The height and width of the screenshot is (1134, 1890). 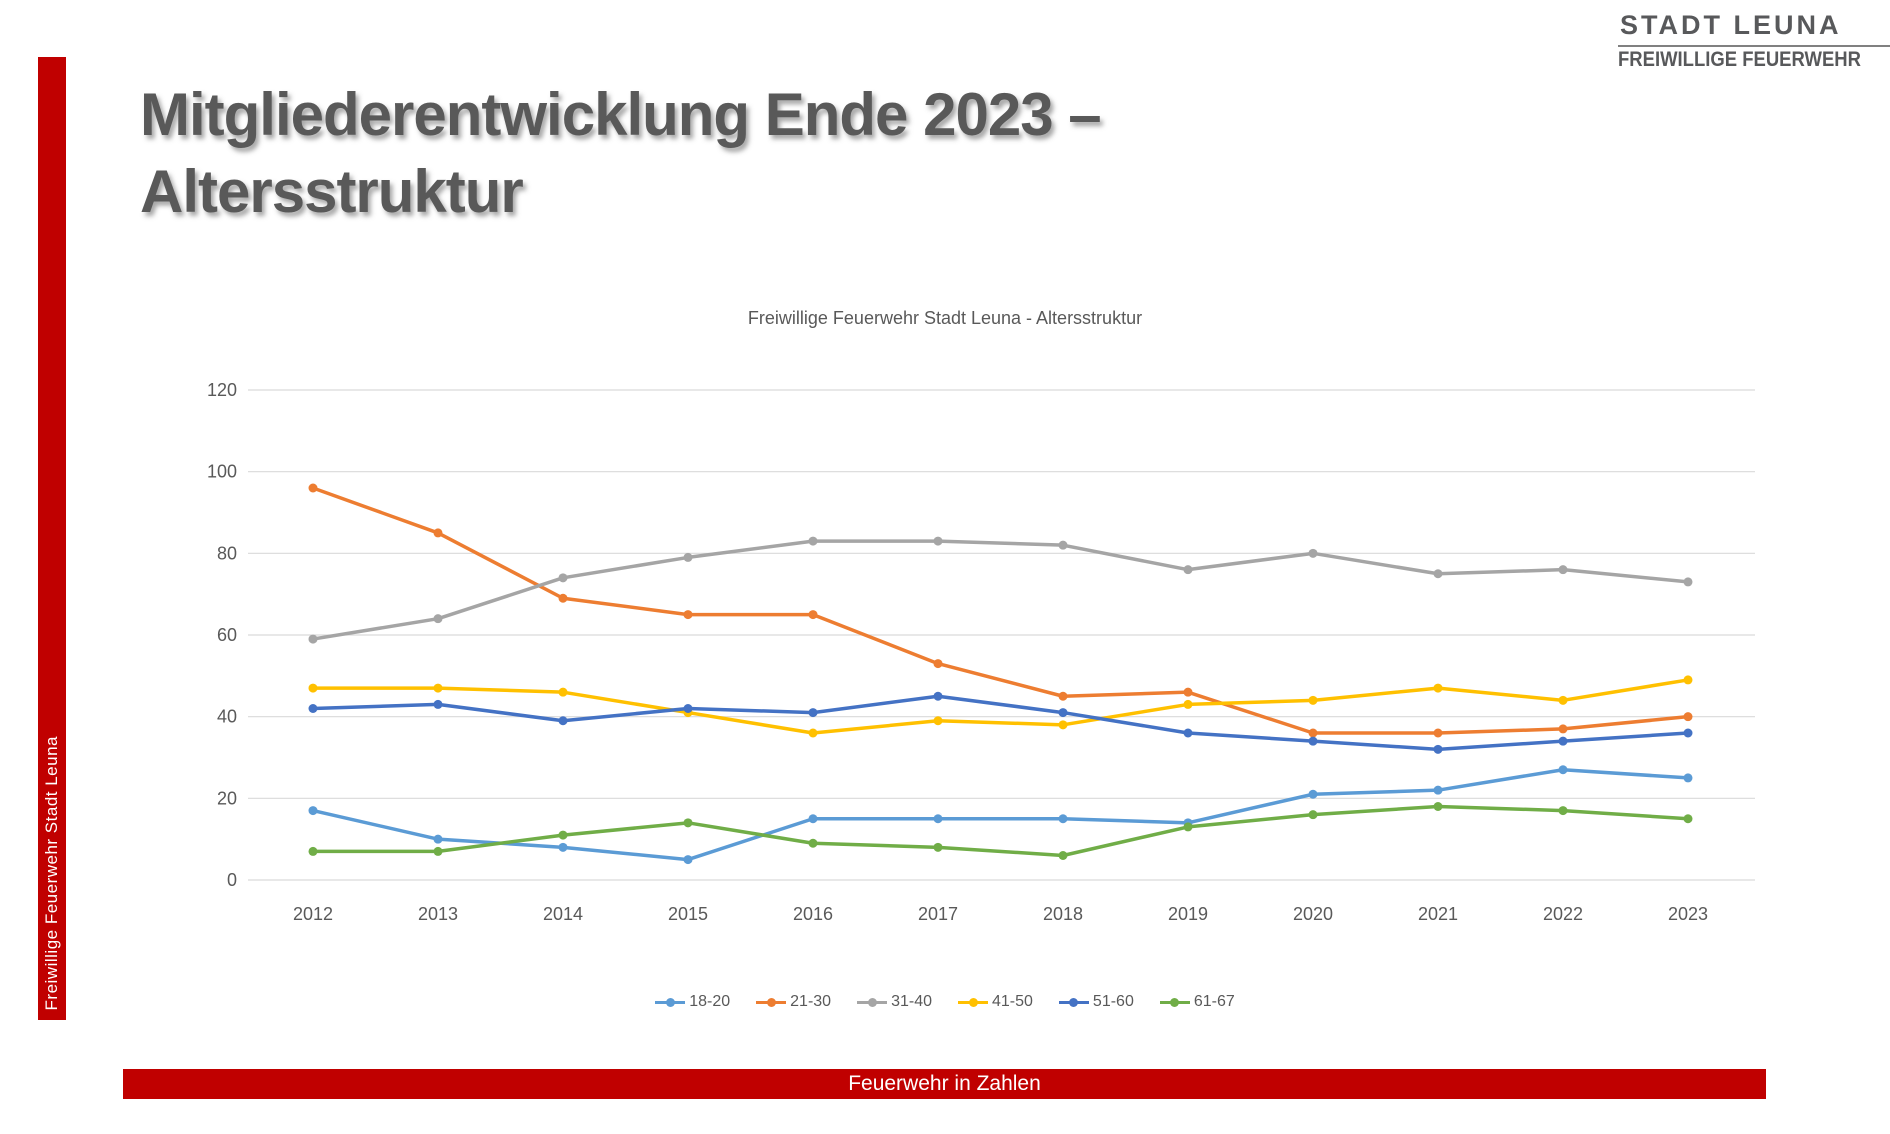 What do you see at coordinates (438, 914) in the screenshot?
I see `x-axis-tick-label: 2013` at bounding box center [438, 914].